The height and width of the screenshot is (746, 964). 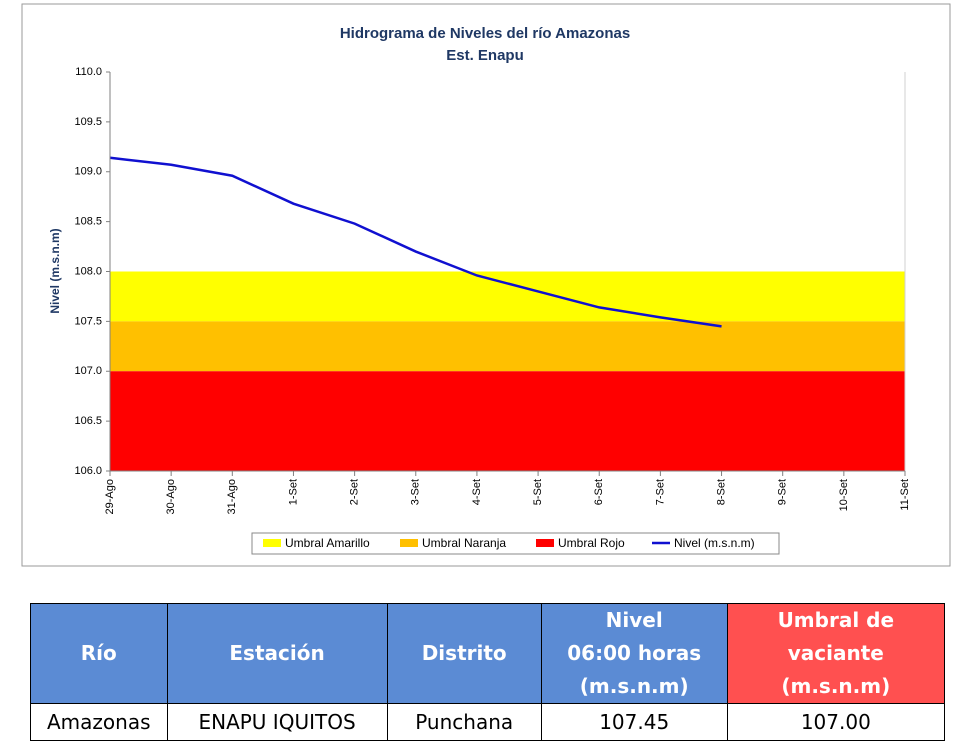 What do you see at coordinates (327, 543) in the screenshot?
I see `legend-label: Umbral Amarillo` at bounding box center [327, 543].